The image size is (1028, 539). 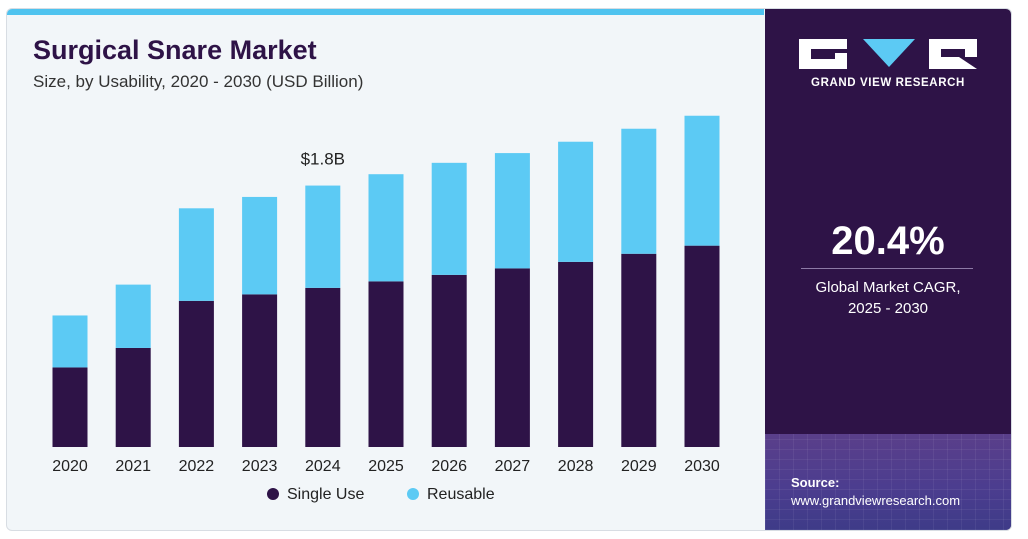 What do you see at coordinates (815, 482) in the screenshot?
I see `source-label: Source:` at bounding box center [815, 482].